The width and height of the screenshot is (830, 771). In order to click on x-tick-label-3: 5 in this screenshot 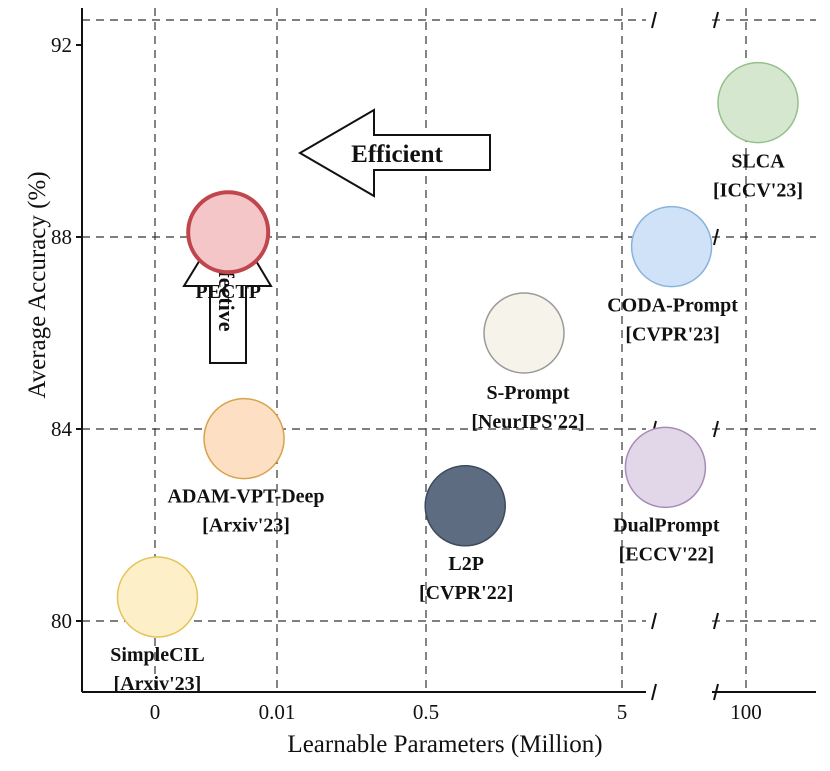, I will do `click(622, 712)`.